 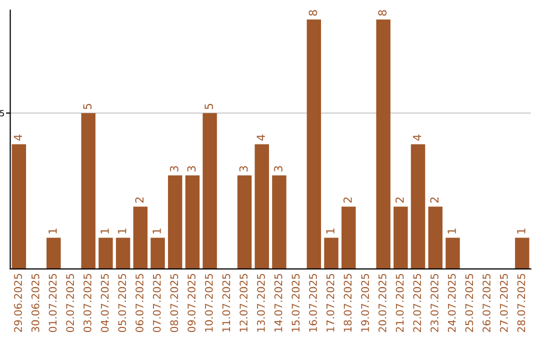 What do you see at coordinates (348, 303) in the screenshot?
I see `x-tick-label: 18.07.2025` at bounding box center [348, 303].